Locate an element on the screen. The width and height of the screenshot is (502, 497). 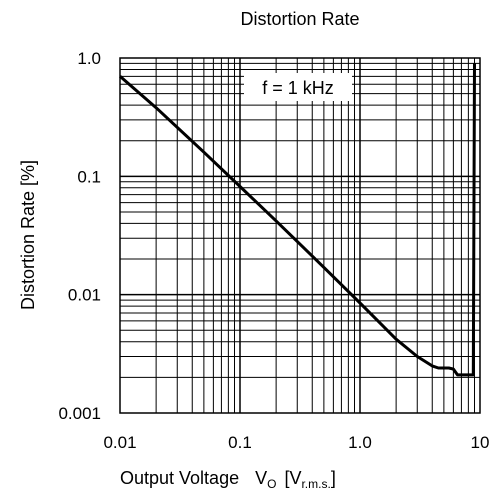
y-tick-labels: 1.0 0.1 0.01 0.001 is located at coordinates (79, 236).